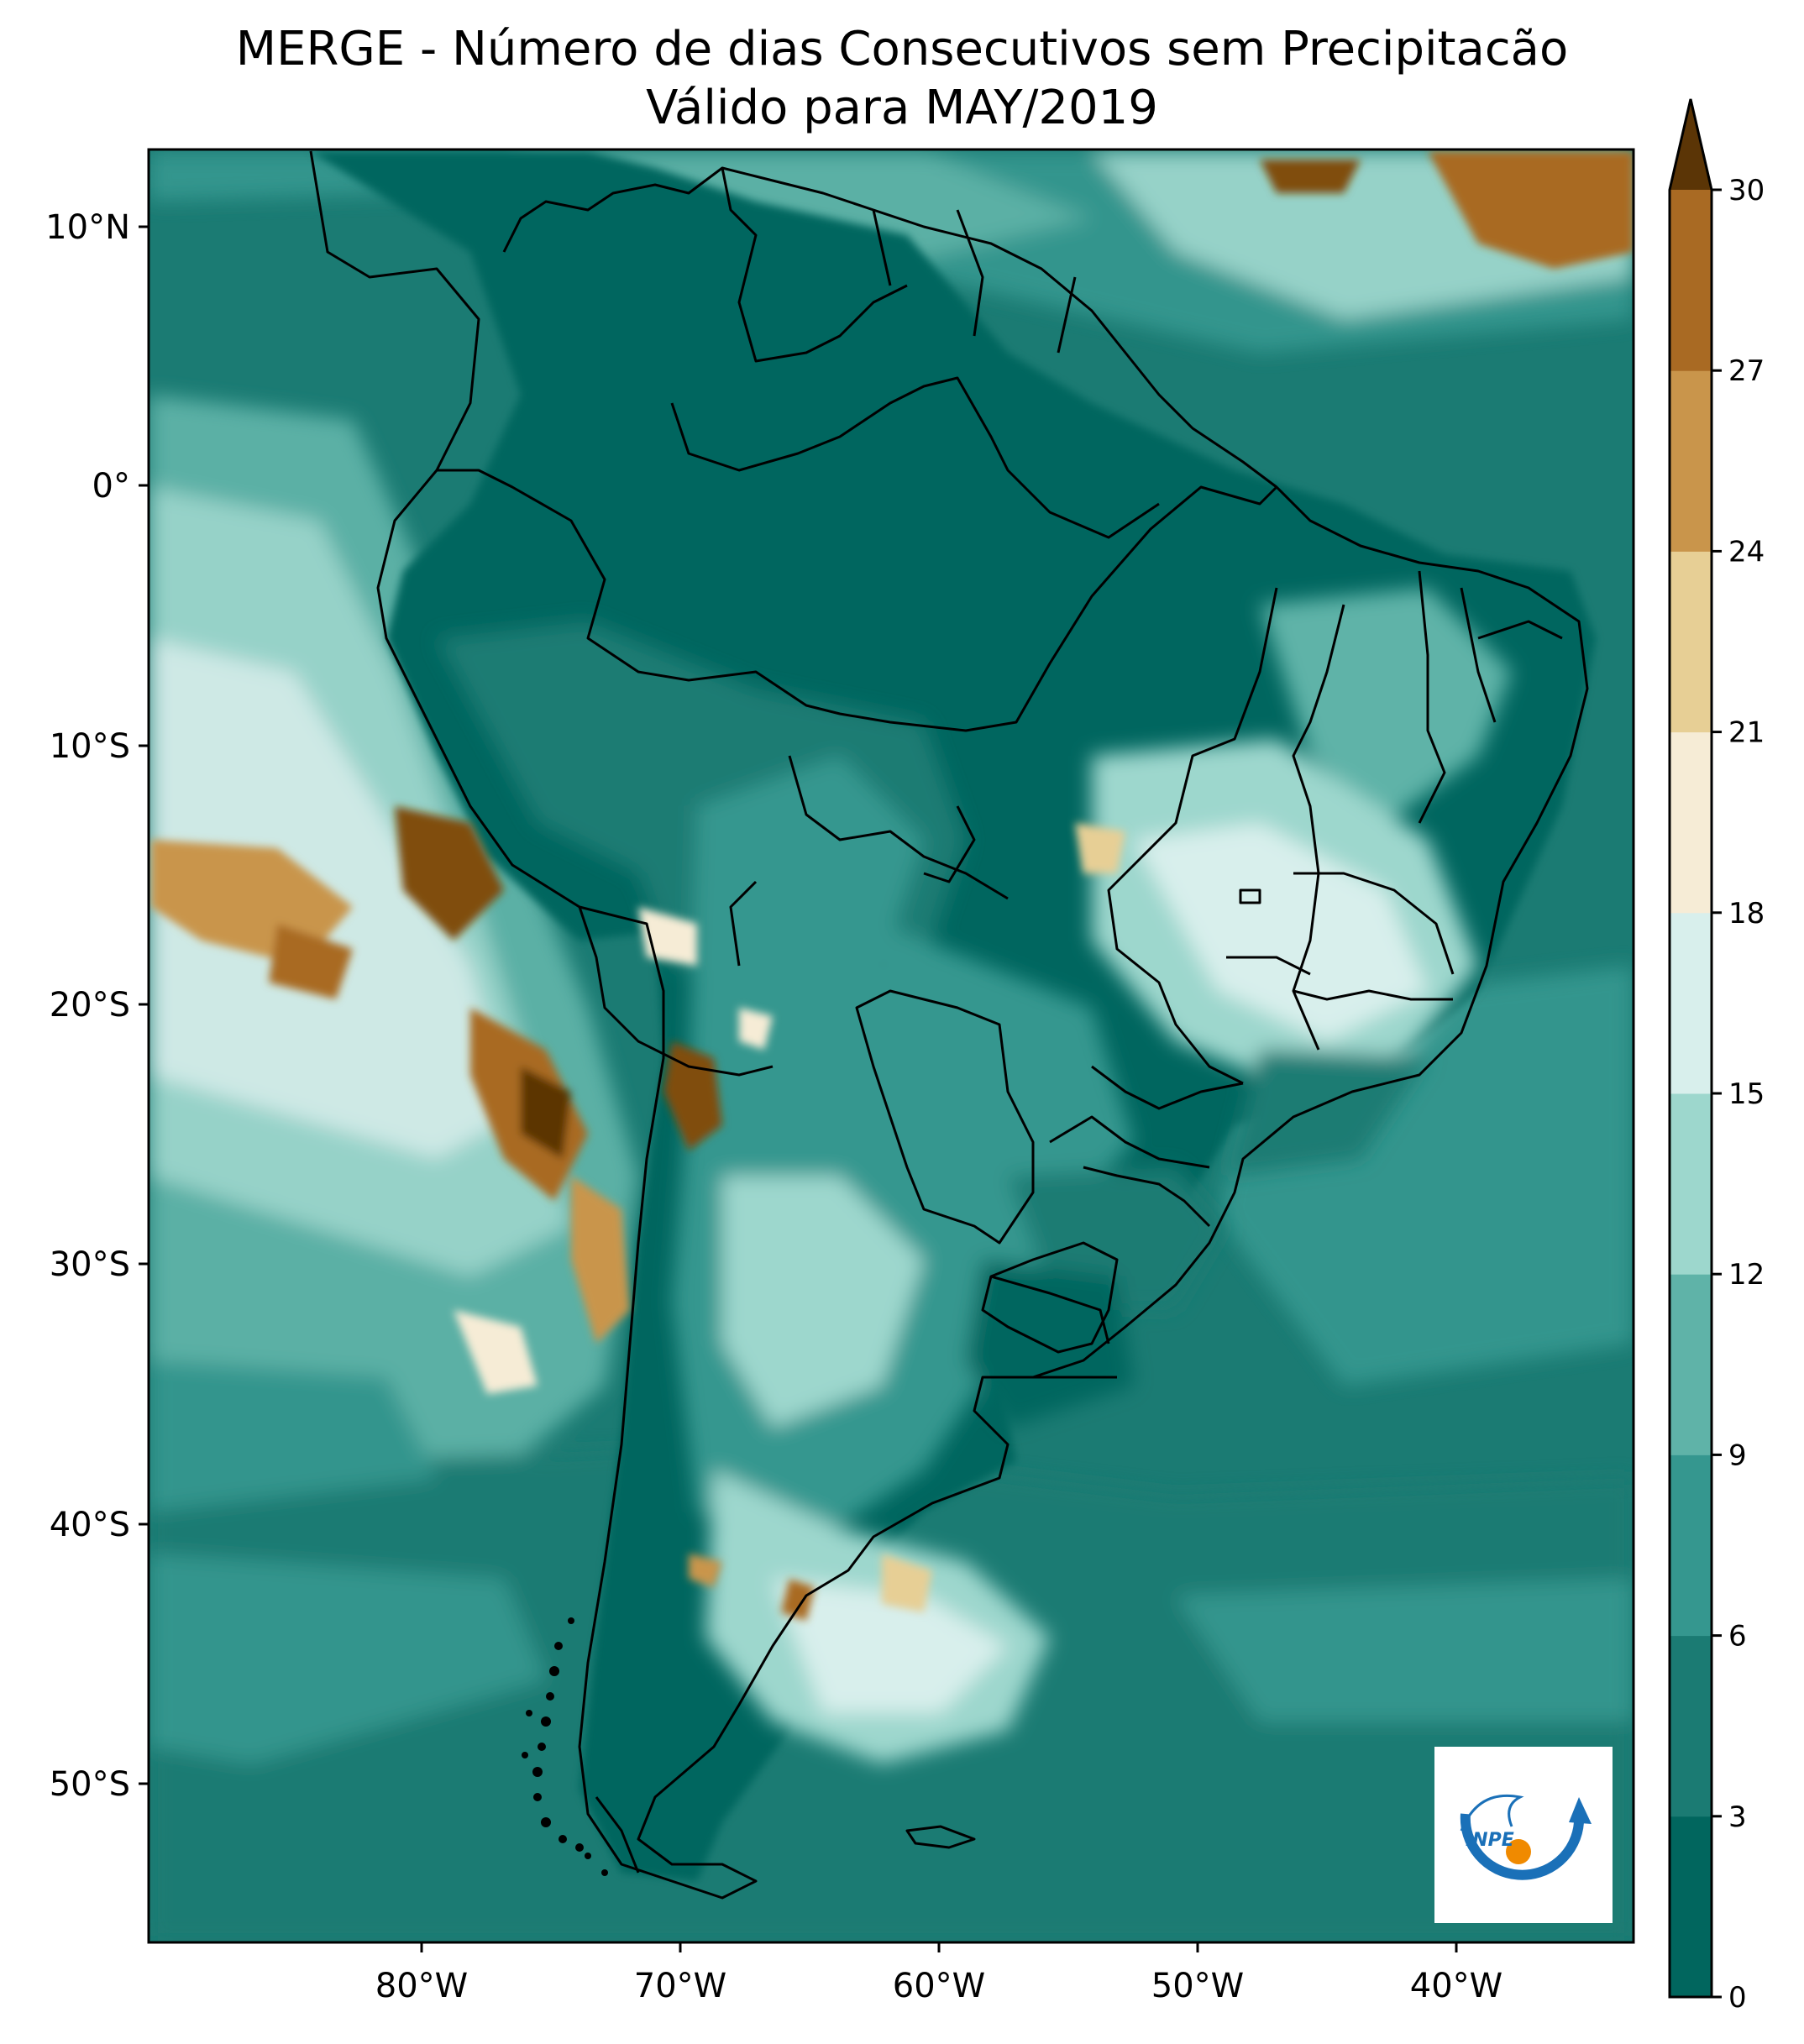  Describe the element at coordinates (1746, 552) in the screenshot. I see `colorbar-tick-label: 24` at that location.